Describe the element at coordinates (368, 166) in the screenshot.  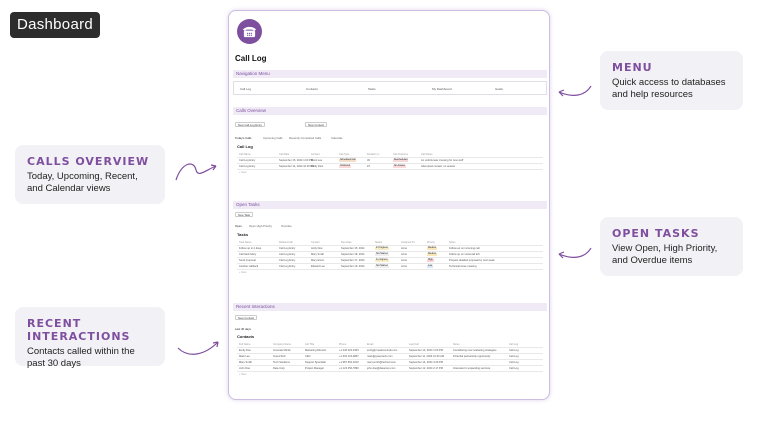
I see `calls-cell: 15` at that location.